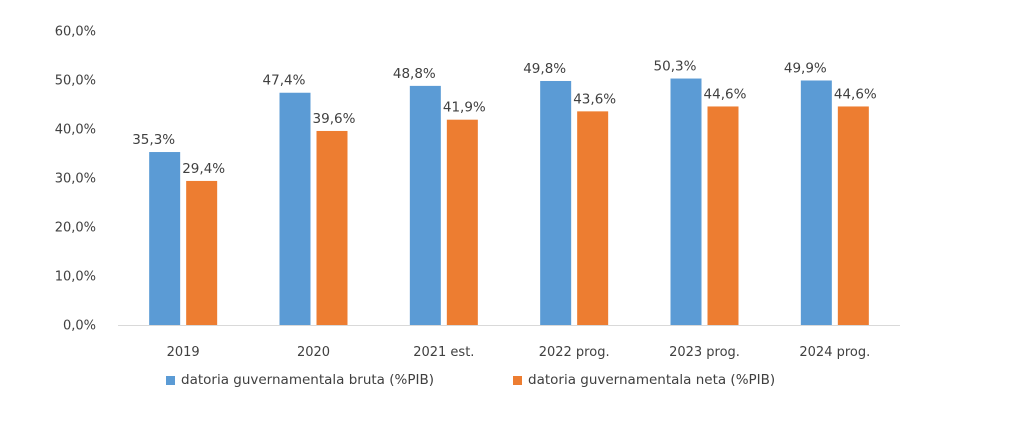 This screenshot has width=1024, height=423. I want to click on data-label: 41,9%, so click(464, 108).